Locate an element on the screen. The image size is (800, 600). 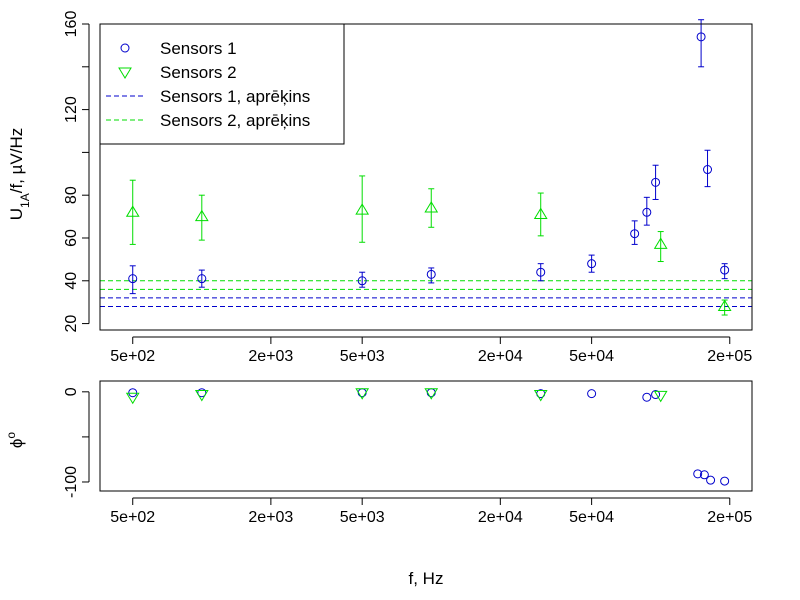
y-tick-label: 0 is located at coordinates (71, 391).